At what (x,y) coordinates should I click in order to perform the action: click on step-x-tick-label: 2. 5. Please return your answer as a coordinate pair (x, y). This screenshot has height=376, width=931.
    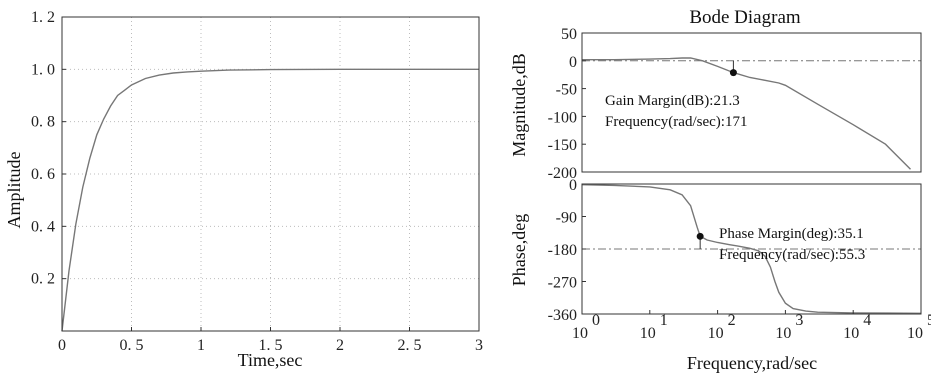
    Looking at the image, I should click on (410, 345).